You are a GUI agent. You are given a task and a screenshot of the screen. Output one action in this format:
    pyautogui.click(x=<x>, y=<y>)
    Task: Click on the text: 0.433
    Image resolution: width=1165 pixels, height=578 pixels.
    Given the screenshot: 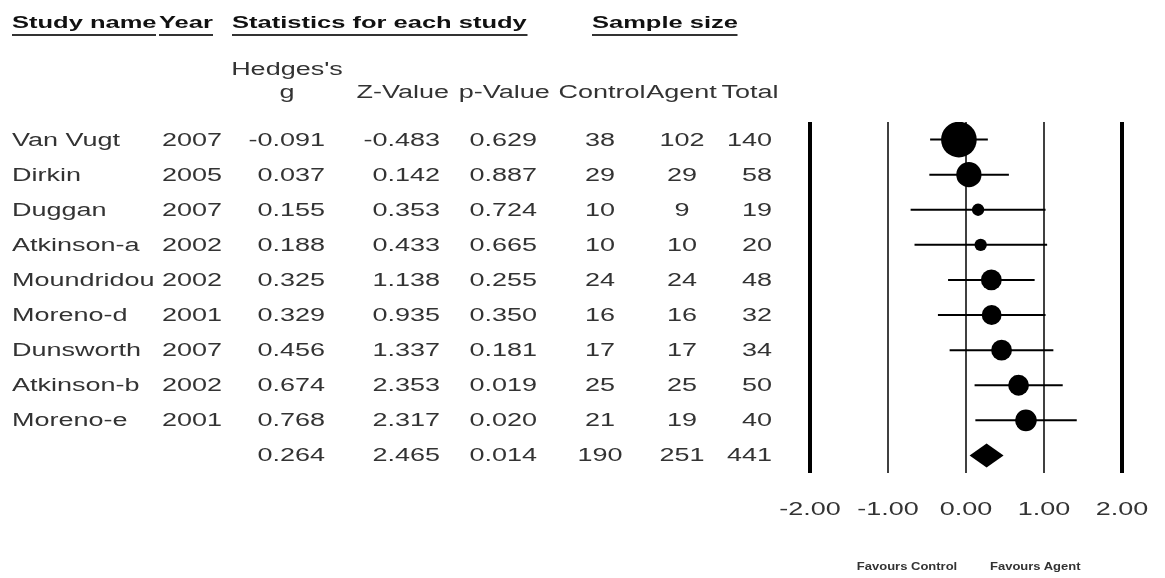 What is the action you would take?
    pyautogui.click(x=406, y=245)
    